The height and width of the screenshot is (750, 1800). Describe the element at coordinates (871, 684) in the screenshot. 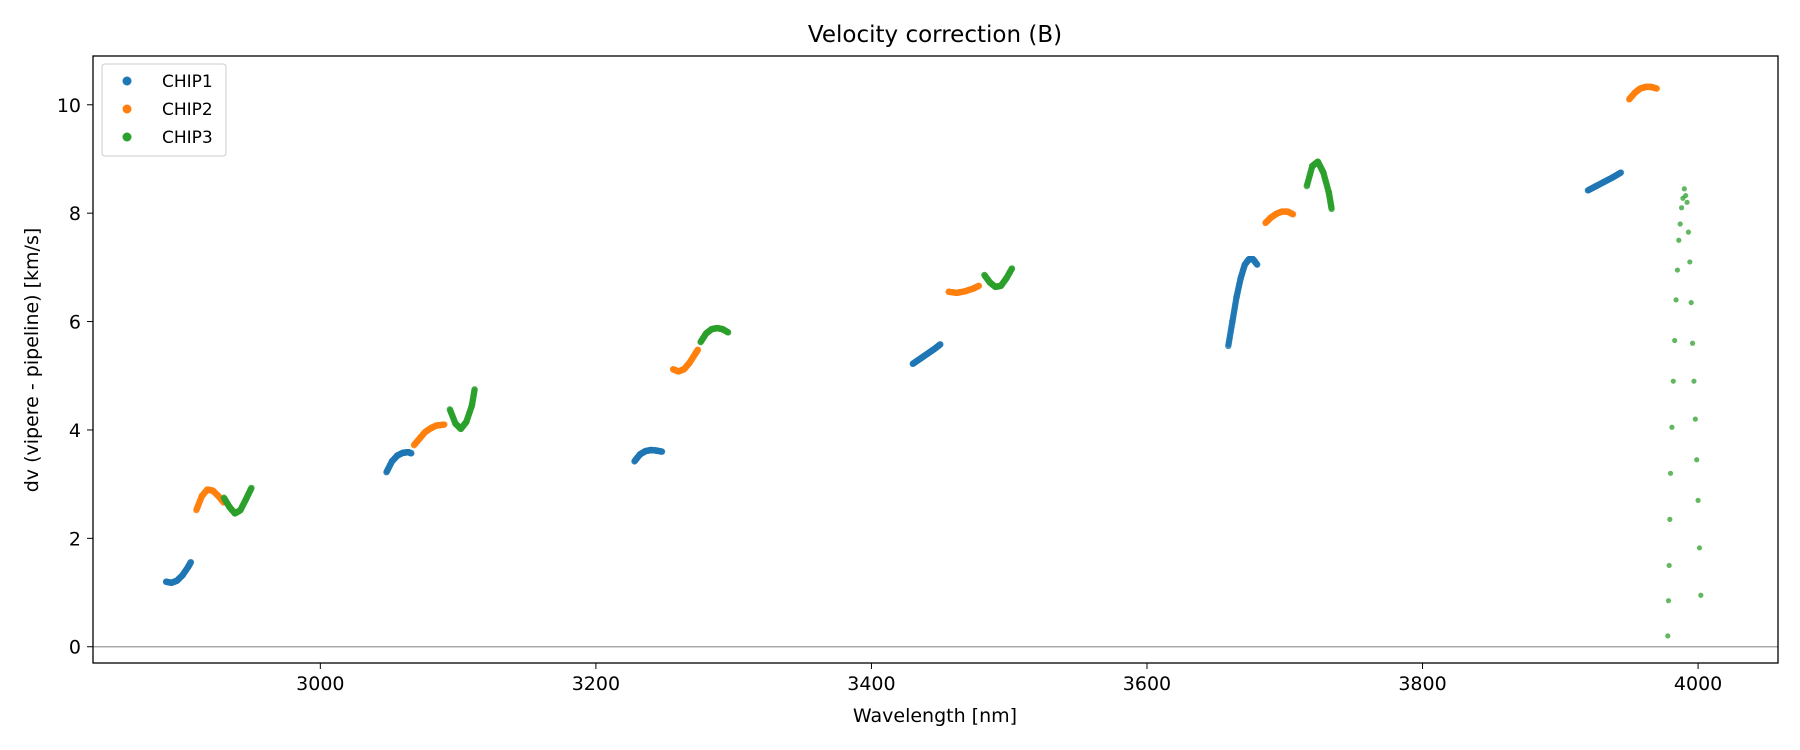

I see `x-tick-label: 3400` at that location.